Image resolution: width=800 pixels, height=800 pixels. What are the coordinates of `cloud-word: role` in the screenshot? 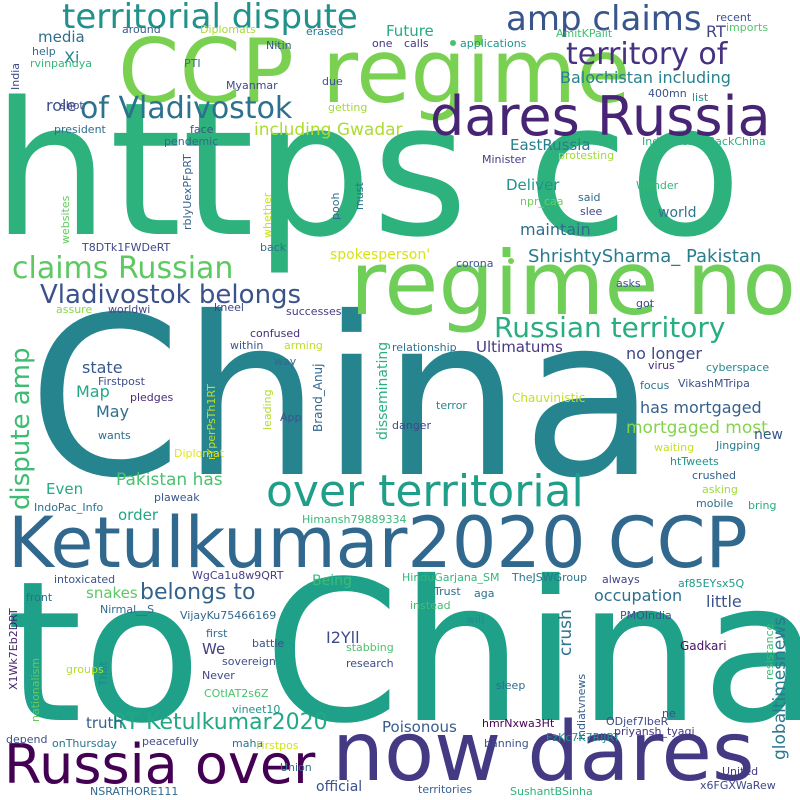 It's located at (61, 105).